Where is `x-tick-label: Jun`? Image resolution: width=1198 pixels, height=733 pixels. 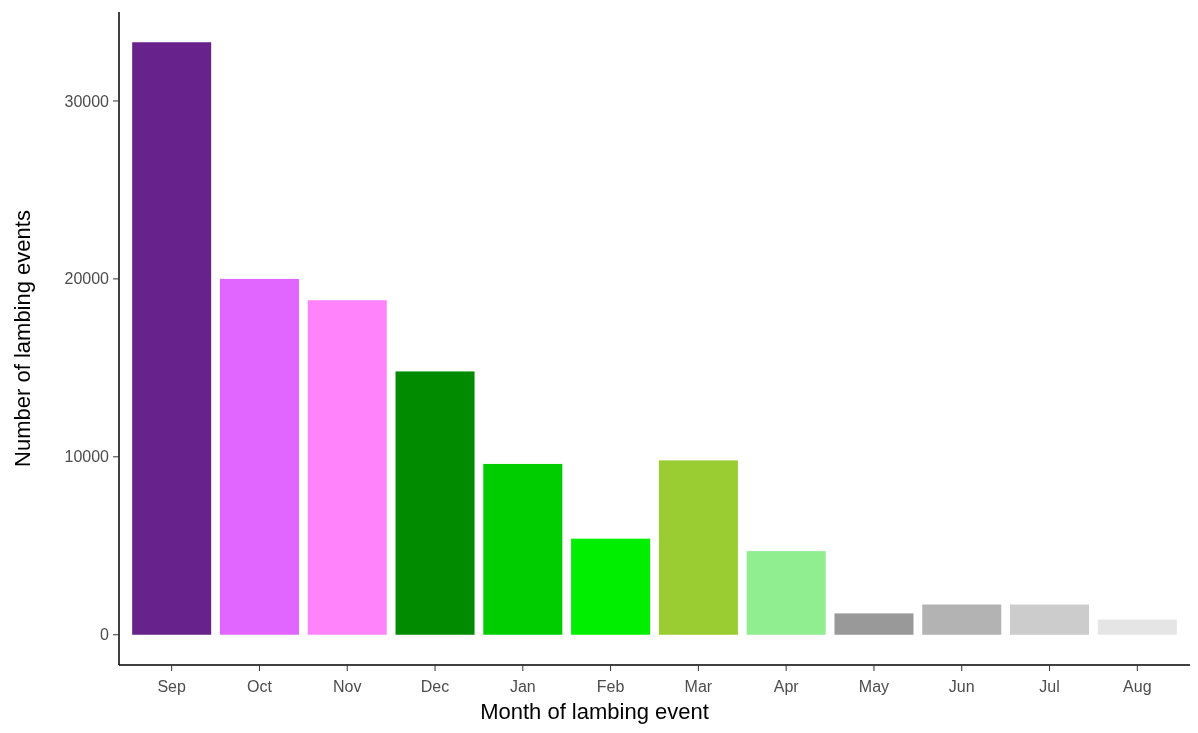 x-tick-label: Jun is located at coordinates (961, 686).